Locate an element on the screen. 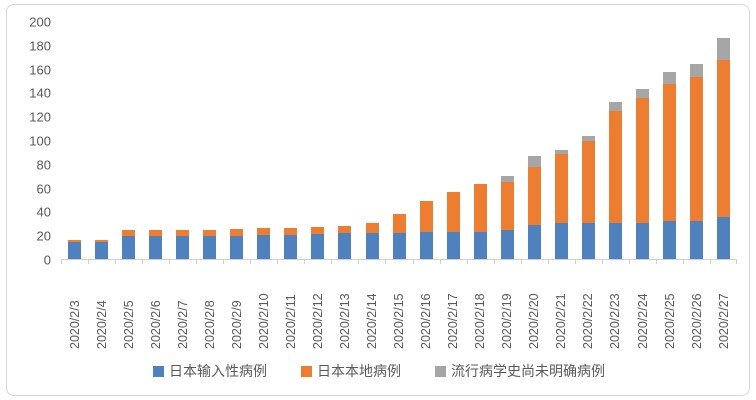 This screenshot has height=400, width=756. stacked-bar-2020/2/14 is located at coordinates (372, 241).